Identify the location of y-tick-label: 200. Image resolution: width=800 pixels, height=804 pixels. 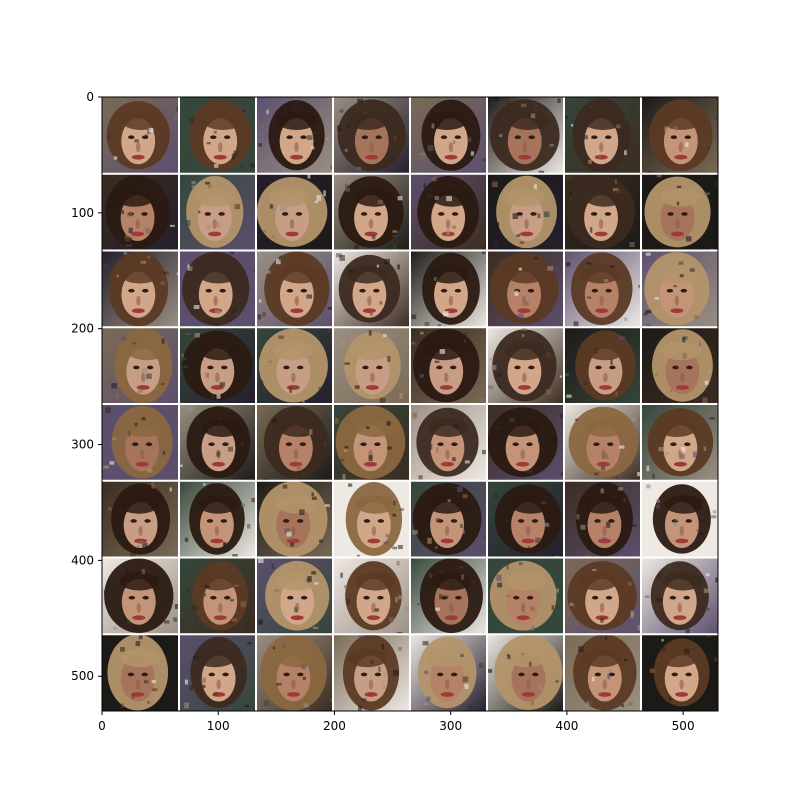
(82, 329).